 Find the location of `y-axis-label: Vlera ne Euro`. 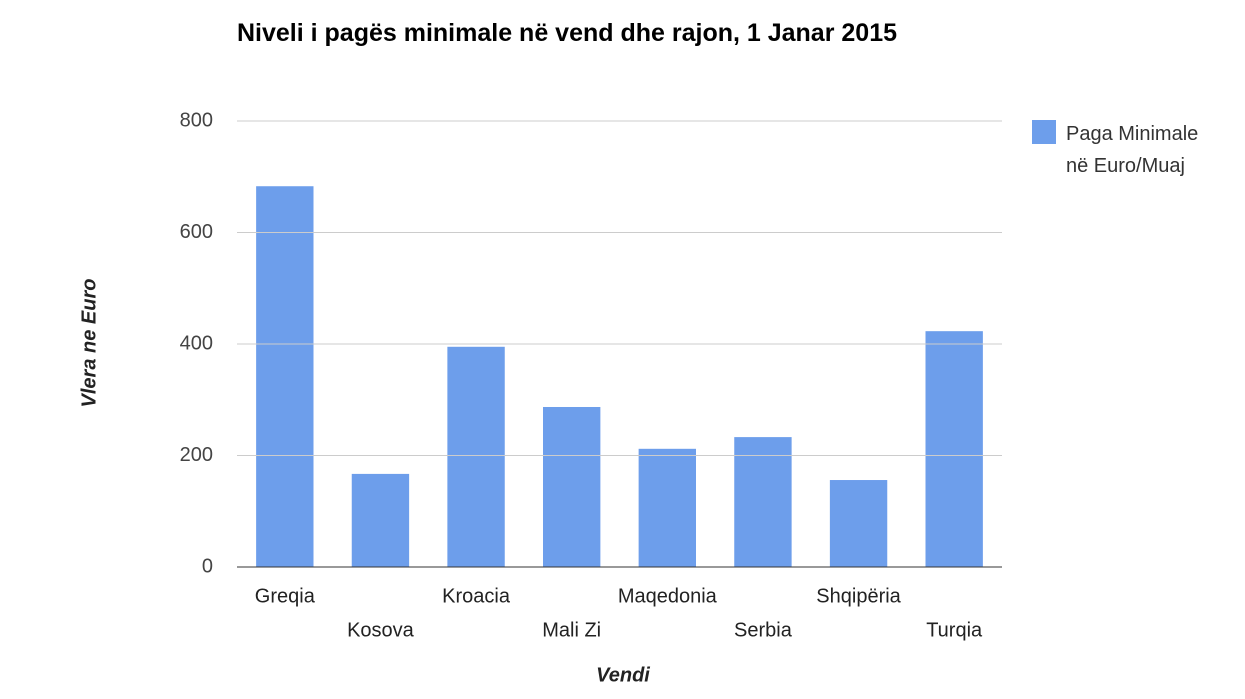

y-axis-label: Vlera ne Euro is located at coordinates (89, 343).